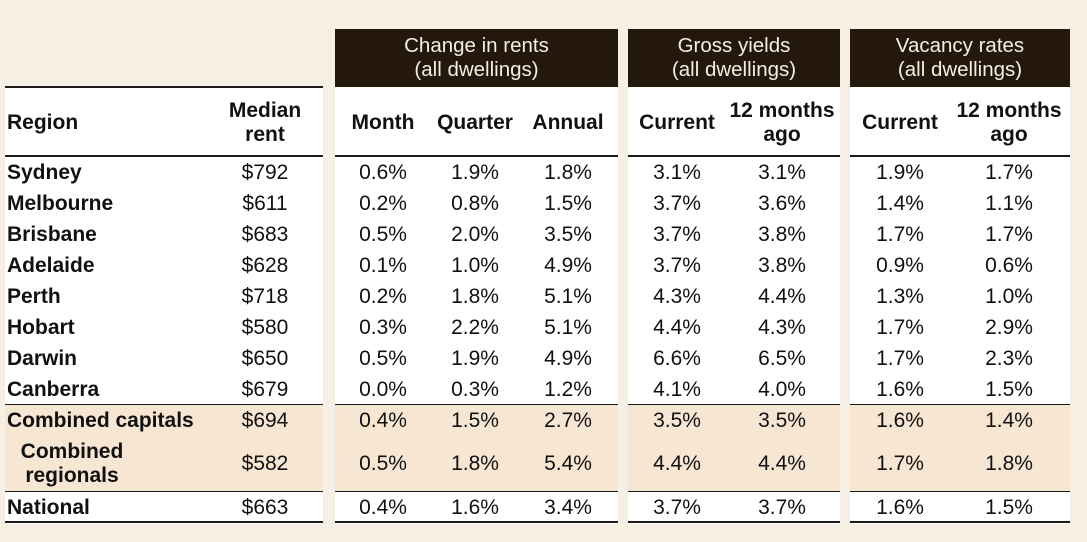  Describe the element at coordinates (568, 420) in the screenshot. I see `cell-annual: 2.7%` at that location.